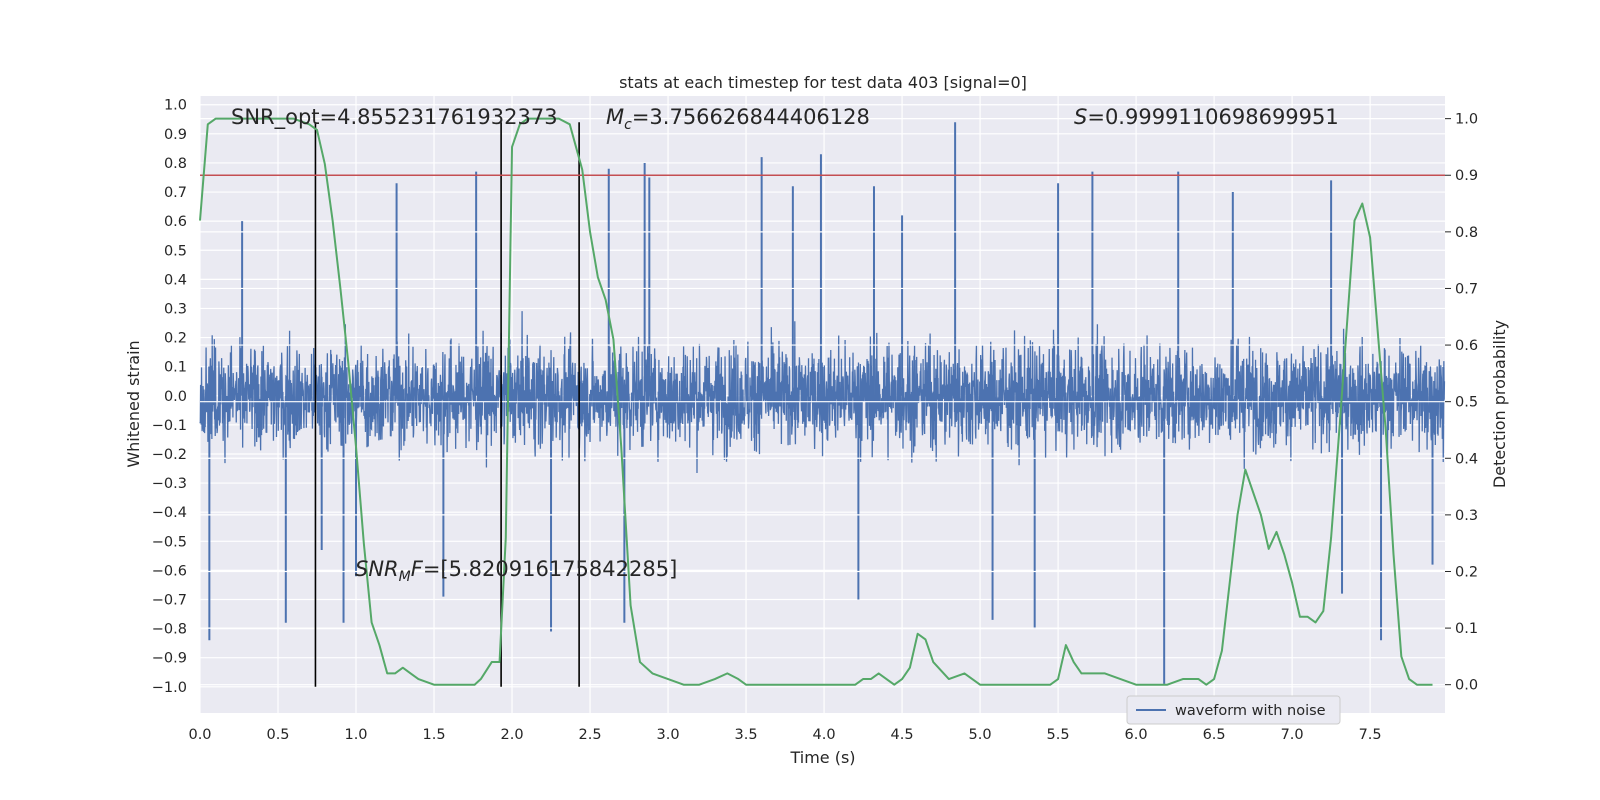 Image resolution: width=1600 pixels, height=800 pixels. What do you see at coordinates (175, 106) in the screenshot?
I see `y-tick-label: 1.0` at bounding box center [175, 106].